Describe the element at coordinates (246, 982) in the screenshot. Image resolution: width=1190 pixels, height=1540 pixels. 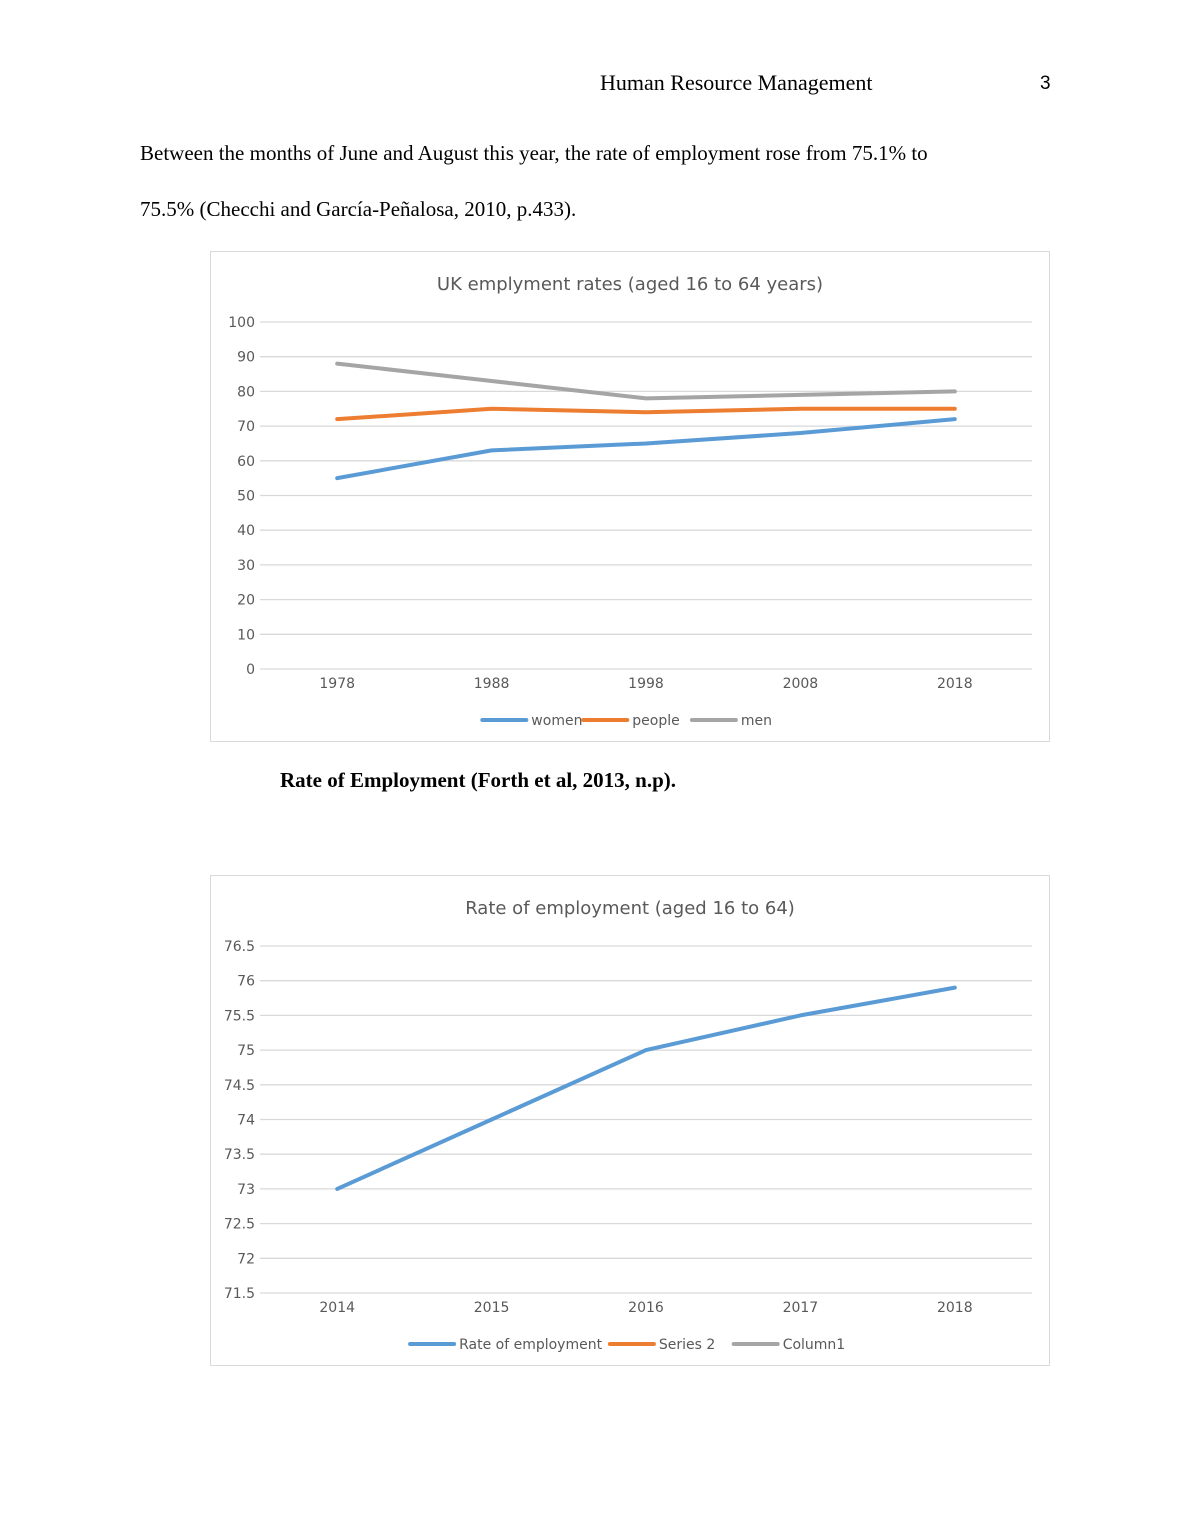
I see `y-tick-label: 76` at that location.